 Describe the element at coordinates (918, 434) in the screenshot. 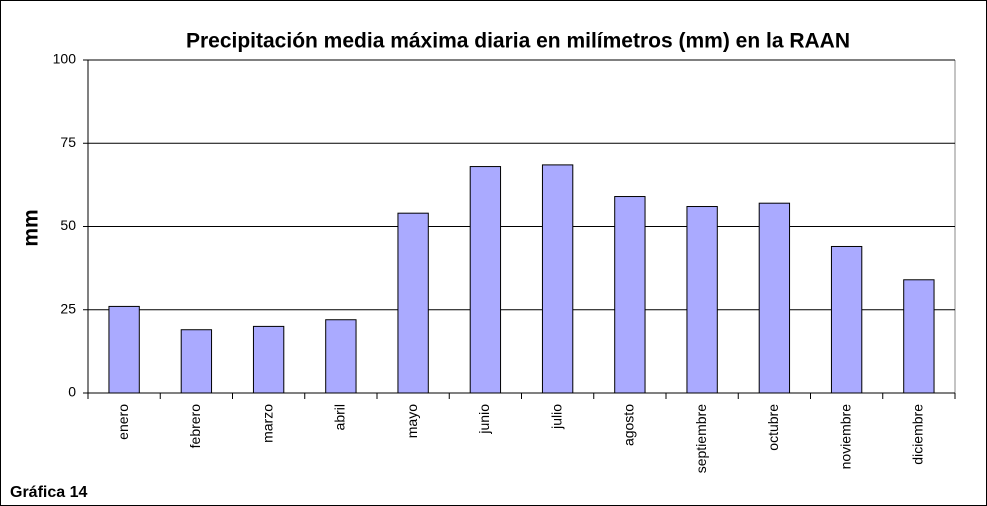

I see `x-tick-label: diciembre` at that location.